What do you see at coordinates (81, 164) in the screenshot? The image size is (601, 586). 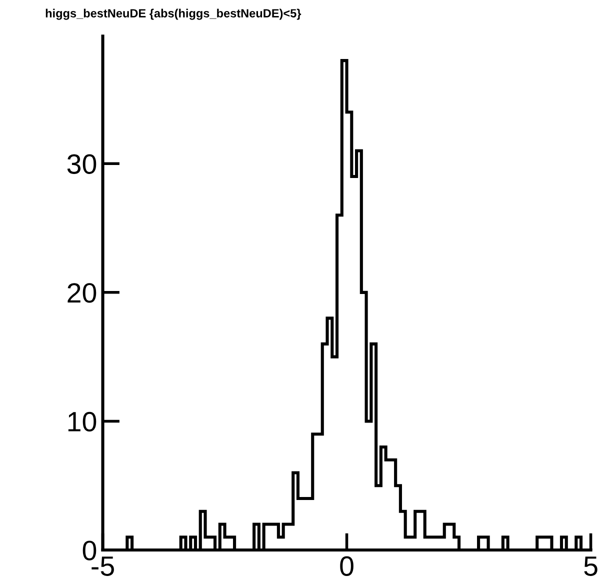 I see `y-tick-label: 30` at bounding box center [81, 164].